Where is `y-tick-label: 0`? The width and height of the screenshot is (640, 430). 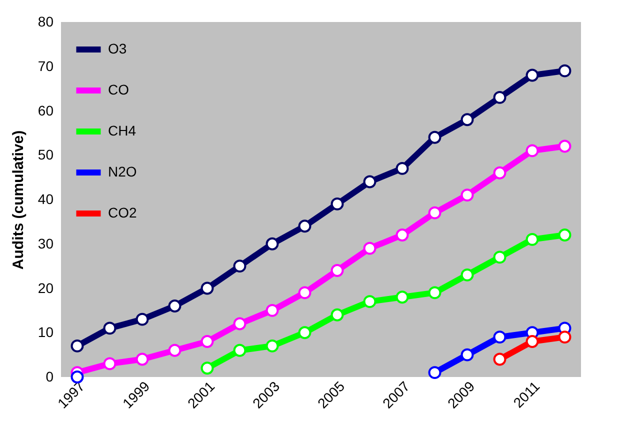 y-tick-label: 0 is located at coordinates (50, 376).